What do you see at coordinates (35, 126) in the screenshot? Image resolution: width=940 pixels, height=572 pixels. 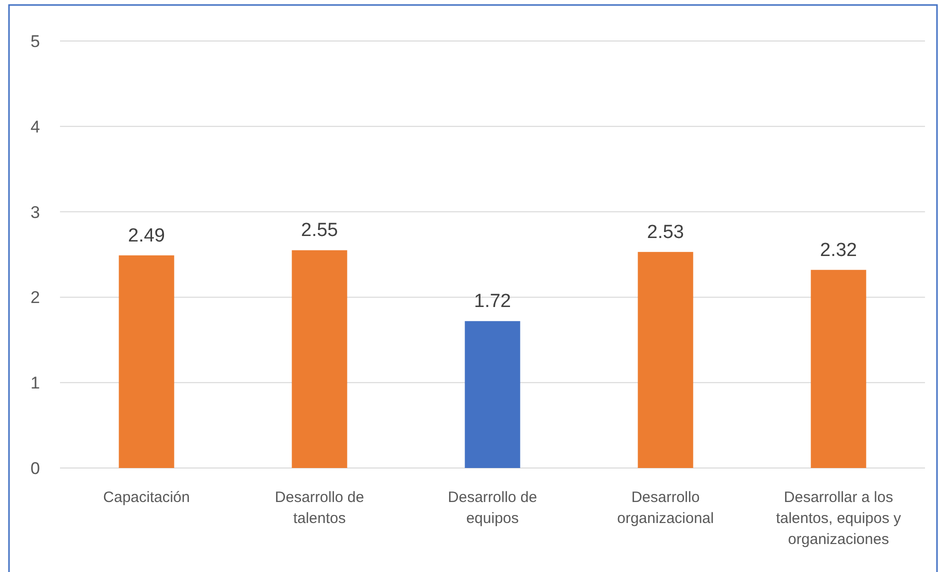 I see `y-tick-label: 4` at bounding box center [35, 126].